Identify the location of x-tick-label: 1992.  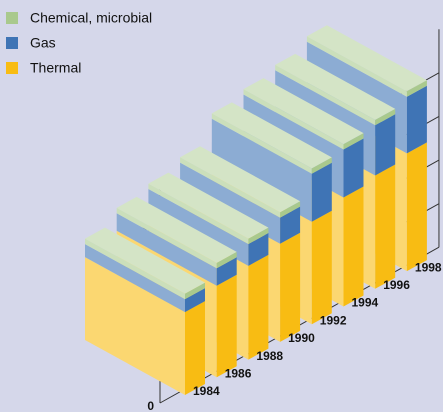
(333, 320).